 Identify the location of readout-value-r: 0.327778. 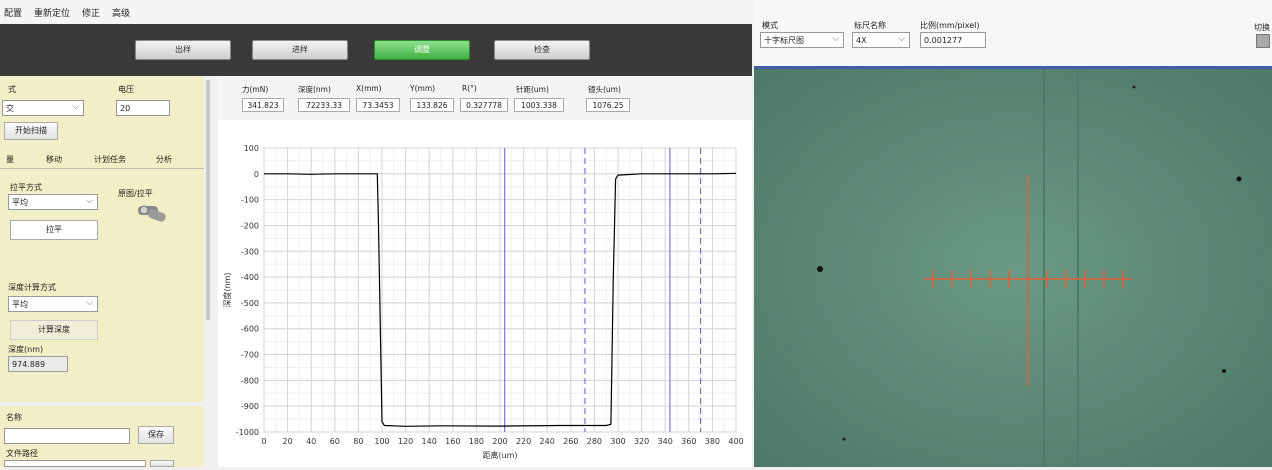
(484, 105).